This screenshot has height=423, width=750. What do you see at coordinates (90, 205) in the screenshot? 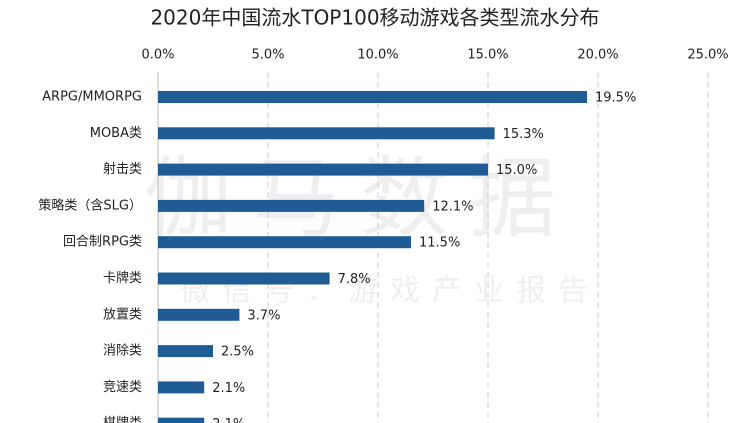
I see `y-tick-label: 策略类（含SLG）` at bounding box center [90, 205].